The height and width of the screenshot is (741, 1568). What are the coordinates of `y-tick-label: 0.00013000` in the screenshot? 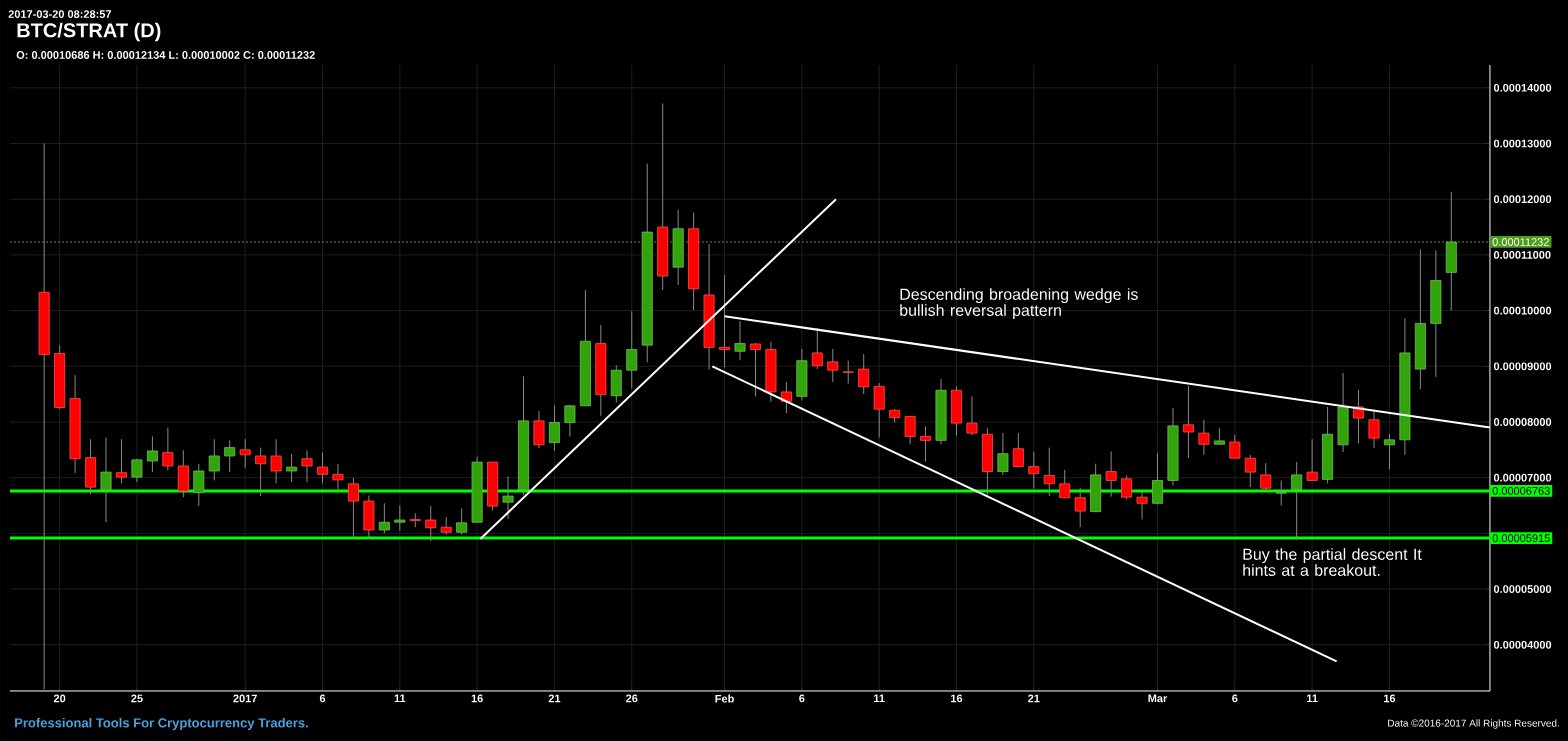 It's located at (1522, 143).